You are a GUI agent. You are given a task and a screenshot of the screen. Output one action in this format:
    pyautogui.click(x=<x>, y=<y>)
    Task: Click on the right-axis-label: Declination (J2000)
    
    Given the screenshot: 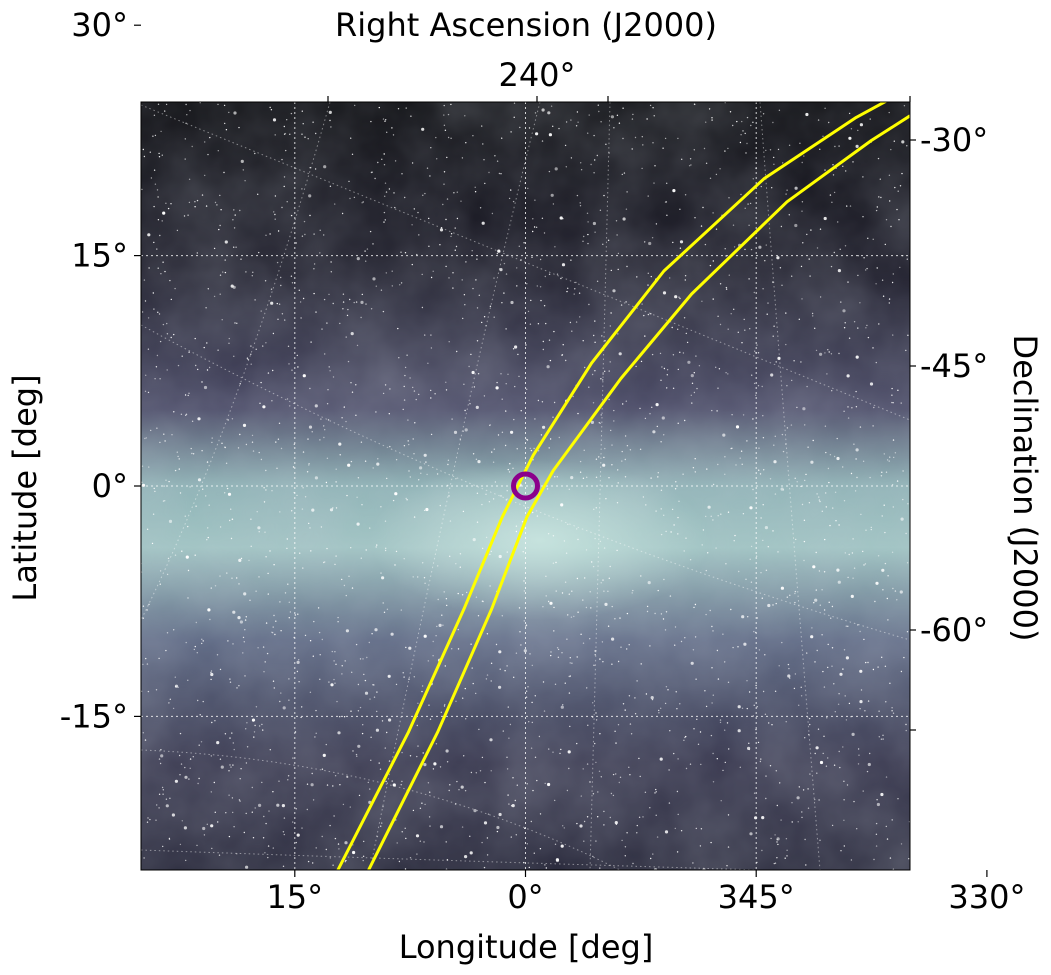 What is the action you would take?
    pyautogui.click(x=1025, y=488)
    